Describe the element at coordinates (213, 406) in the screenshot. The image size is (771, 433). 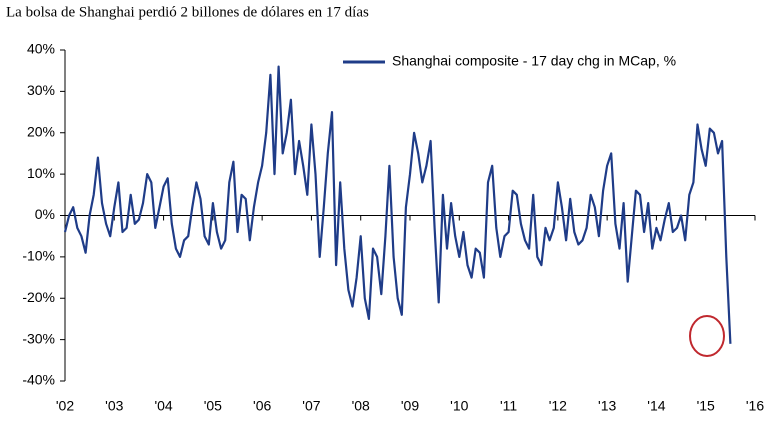
I see `x-tick-label: '05` at that location.